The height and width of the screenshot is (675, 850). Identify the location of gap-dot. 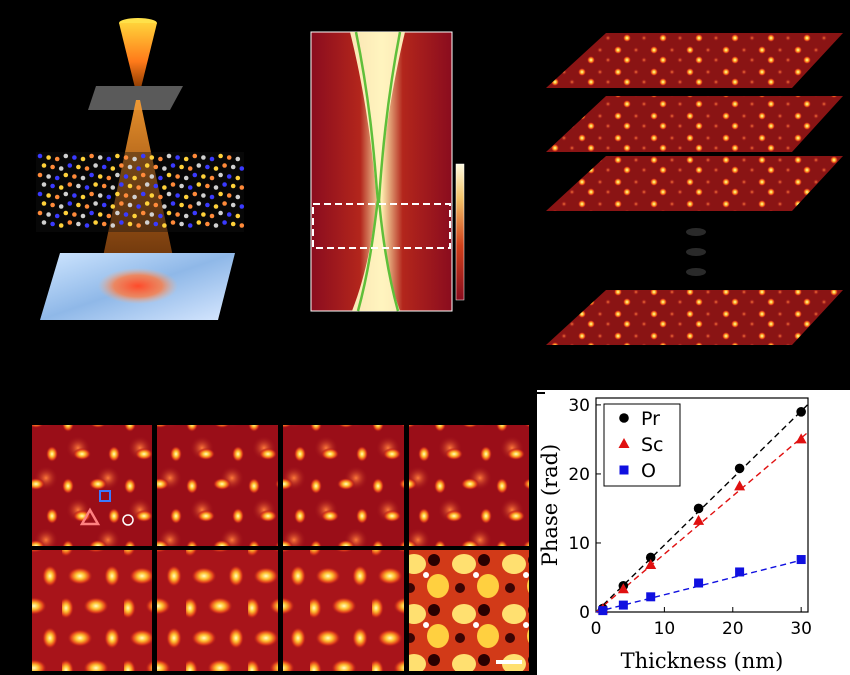
(696, 232).